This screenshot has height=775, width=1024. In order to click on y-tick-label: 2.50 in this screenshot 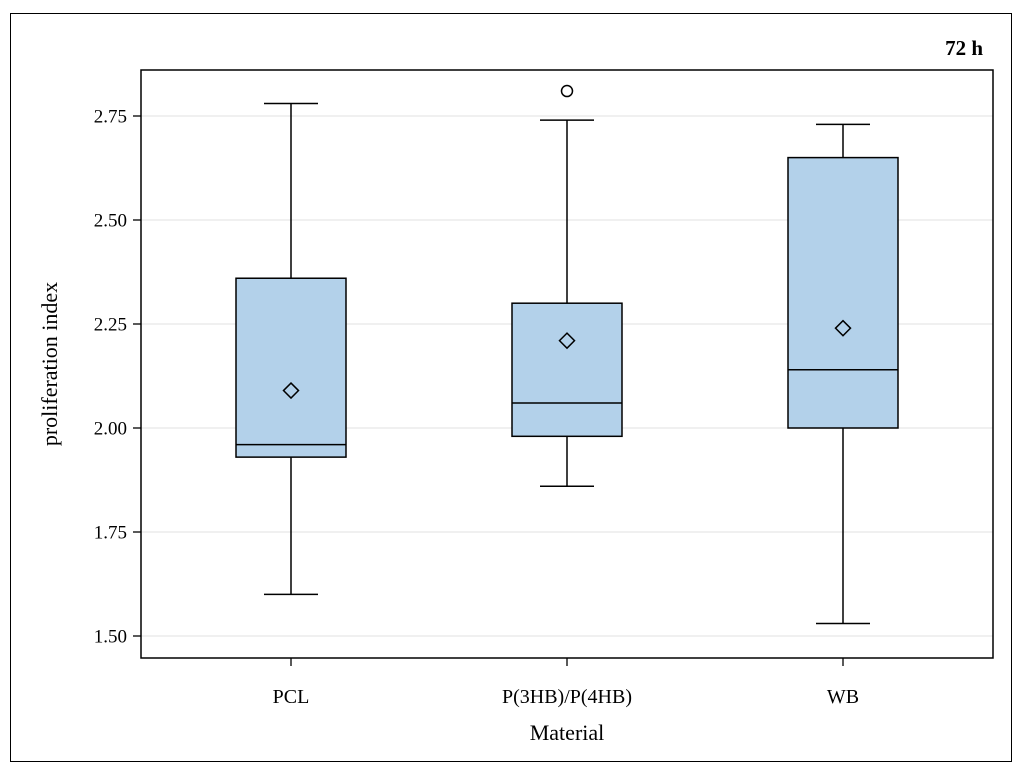, I will do `click(110, 221)`.